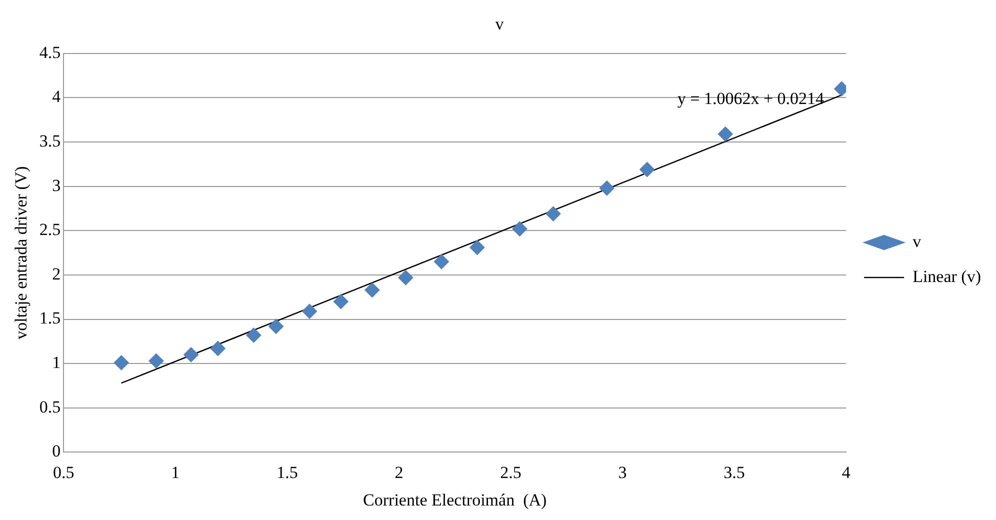 The width and height of the screenshot is (996, 520). What do you see at coordinates (56, 362) in the screenshot?
I see `y-tick-label: 1` at bounding box center [56, 362].